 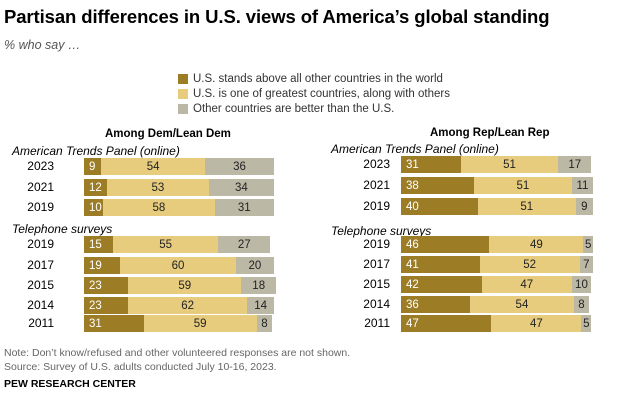 I want to click on stacked-bar: 12 53 34, so click(x=179, y=187).